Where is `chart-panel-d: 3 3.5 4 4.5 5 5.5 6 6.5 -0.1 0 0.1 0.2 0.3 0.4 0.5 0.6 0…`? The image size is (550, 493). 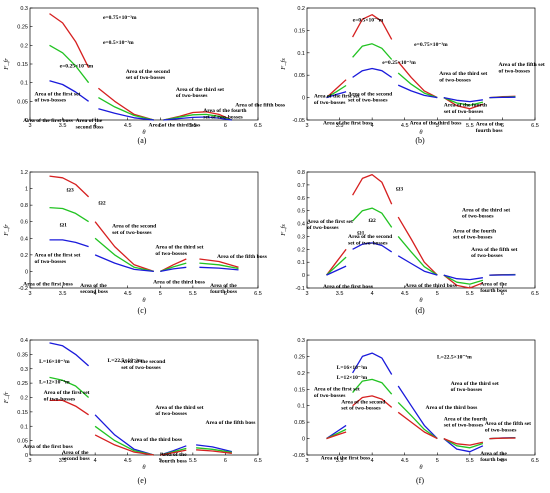
chart-panel-d: 3 3.5 4 4.5 5 5.5 6 6.5 -0.1 0 0.1 0.2 0.3 0.4 0.5 0.6 0… is located at coordinates (409, 242).